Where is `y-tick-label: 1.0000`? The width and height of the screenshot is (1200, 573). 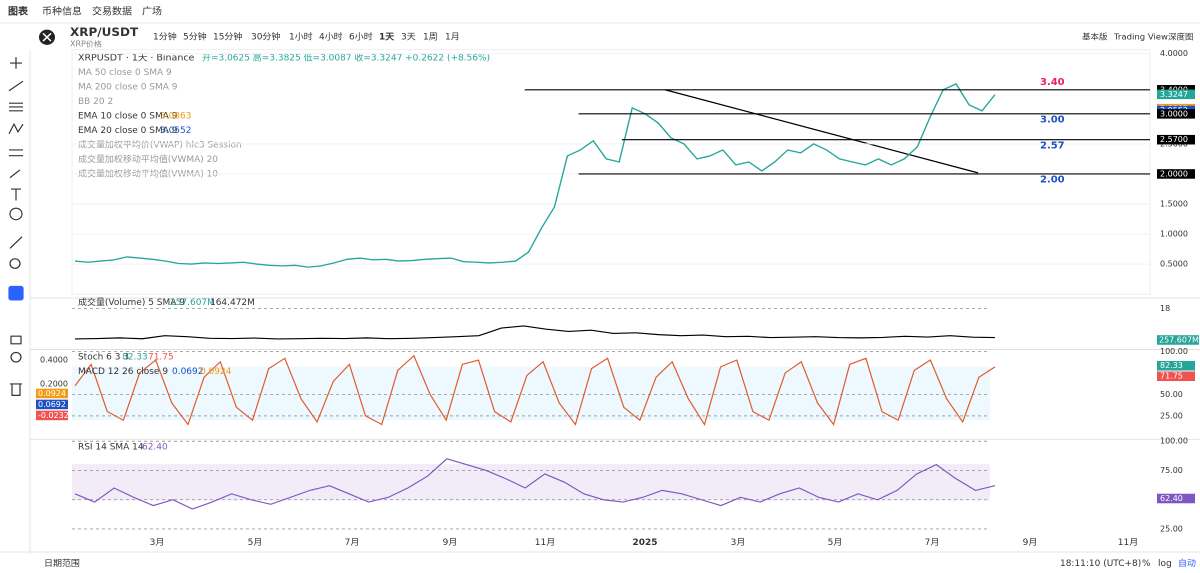 y-tick-label: 1.0000 is located at coordinates (1174, 234).